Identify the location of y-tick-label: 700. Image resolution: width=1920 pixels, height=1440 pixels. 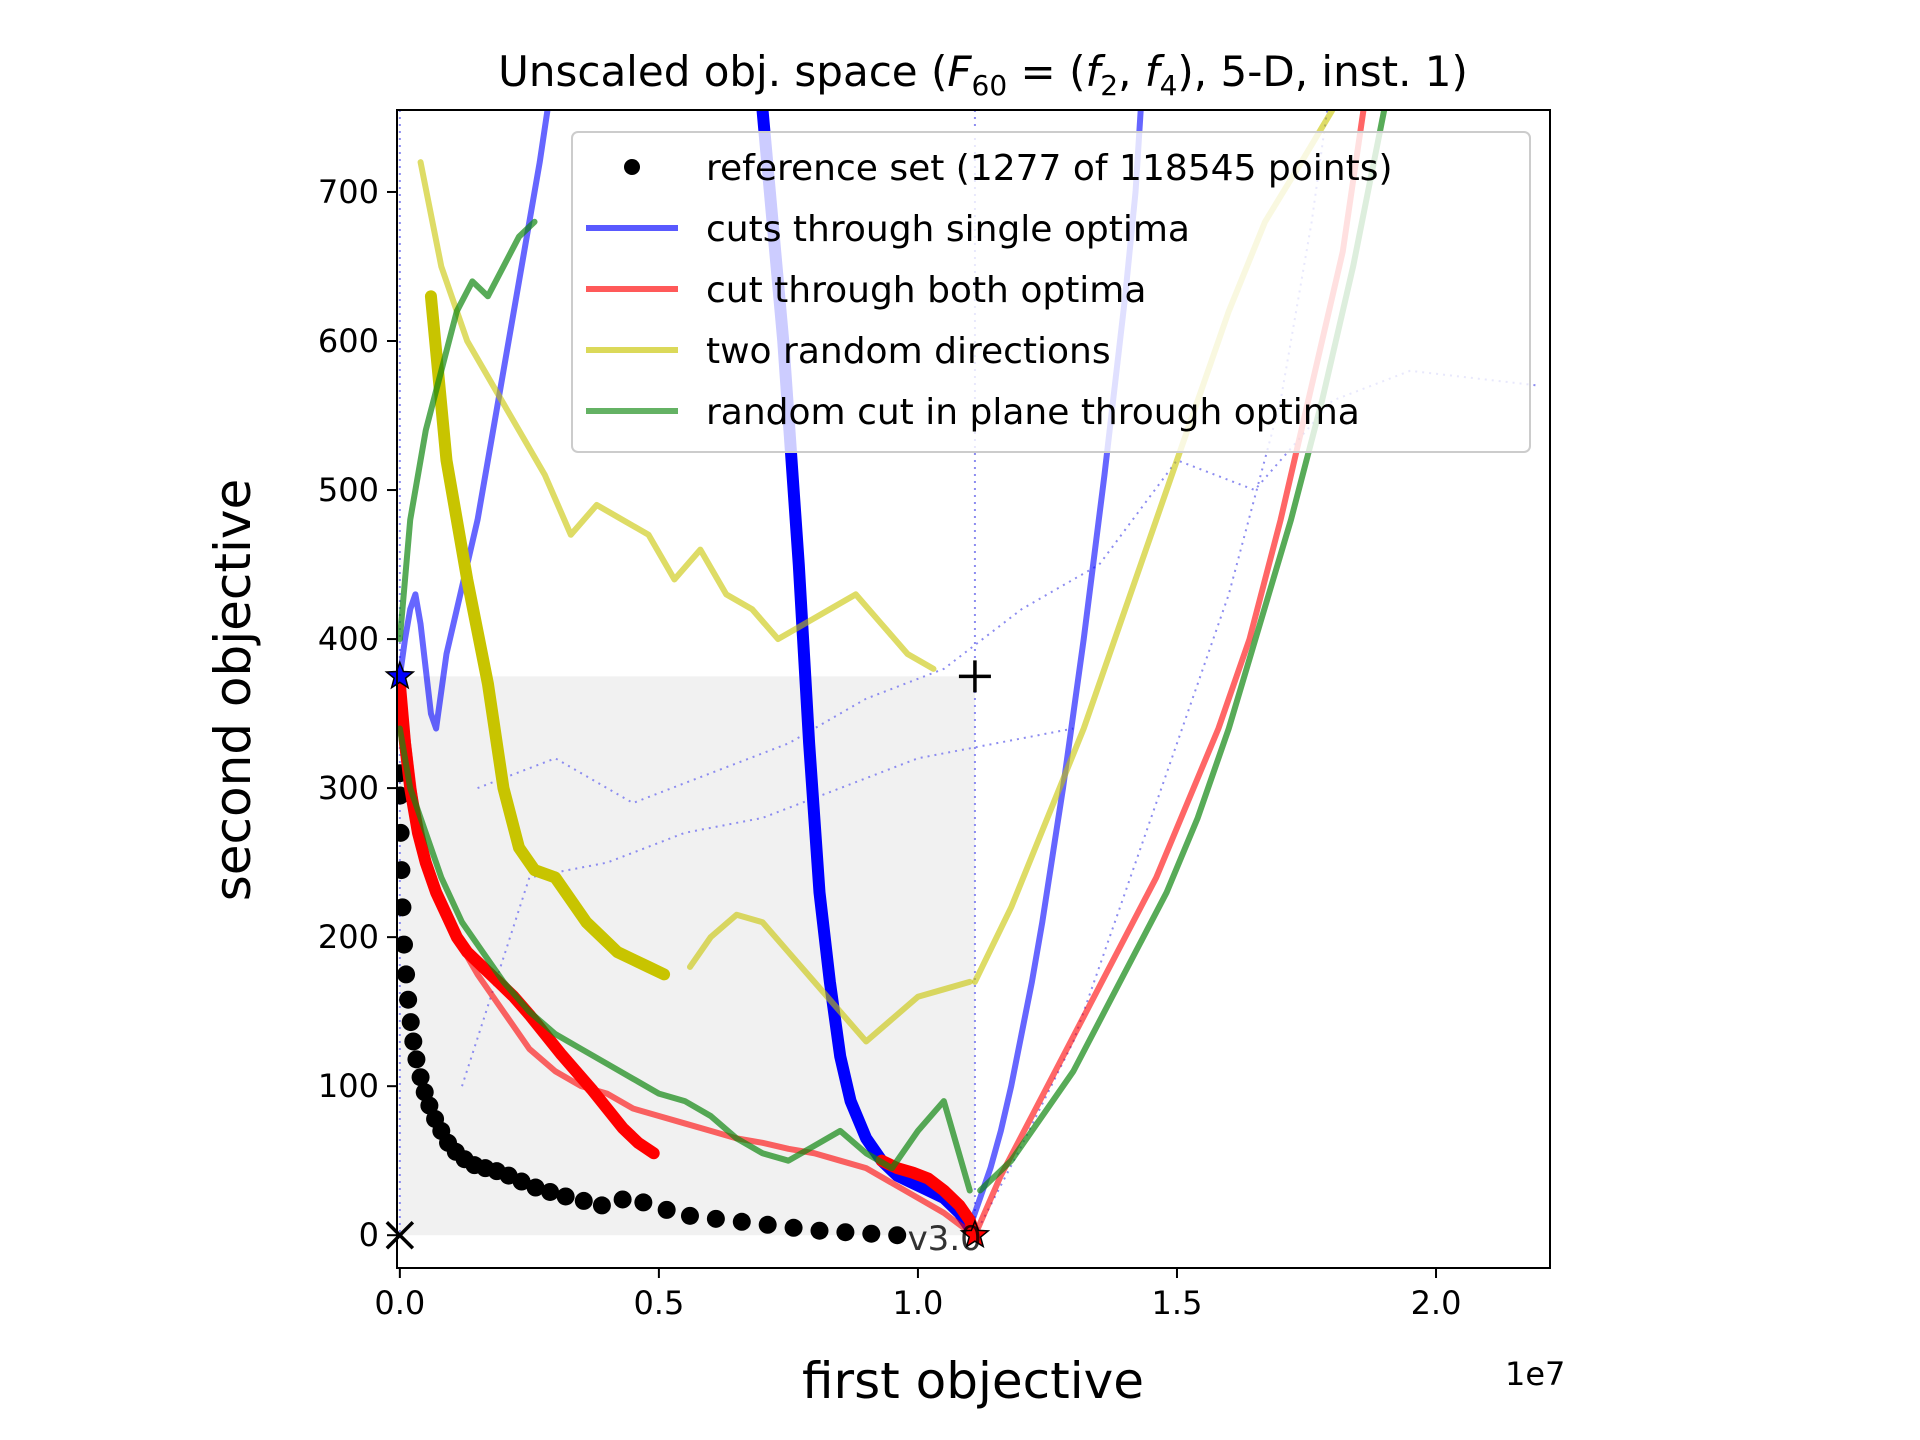
(348, 192).